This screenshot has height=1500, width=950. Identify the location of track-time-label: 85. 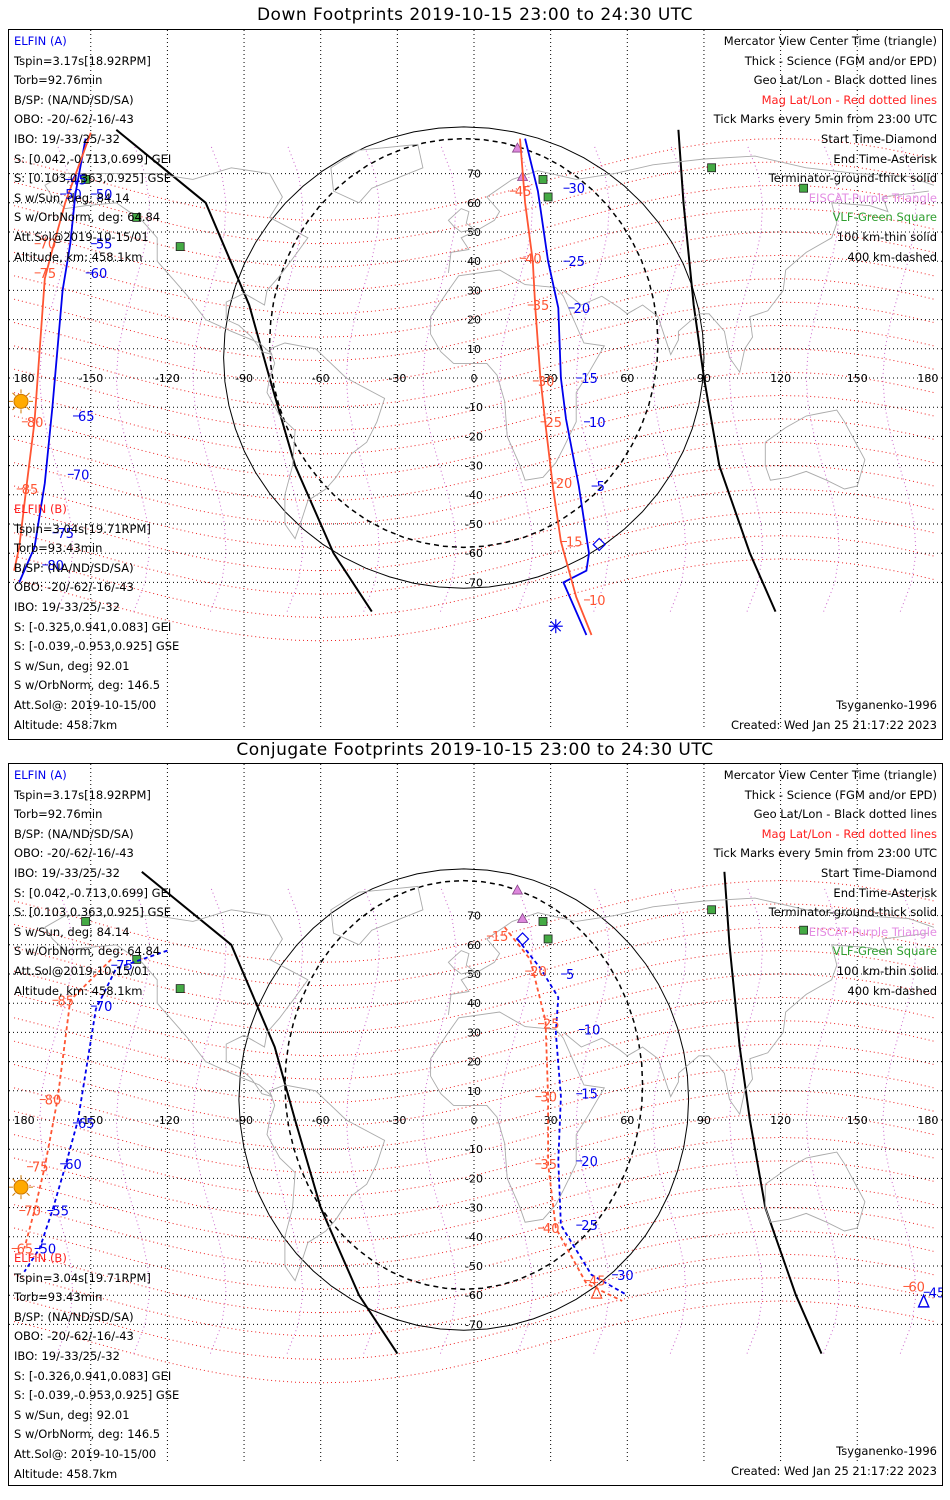
(66, 1001).